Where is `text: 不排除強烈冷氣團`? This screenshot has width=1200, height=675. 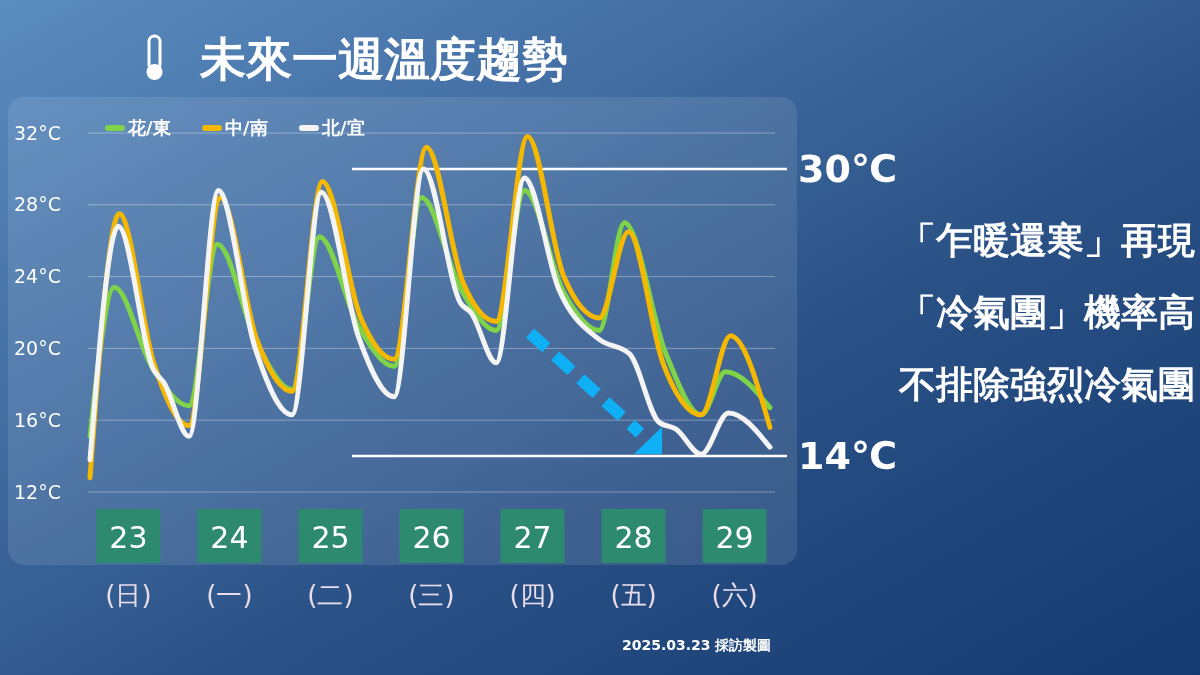
text: 不排除強烈冷氣團 is located at coordinates (1046, 384).